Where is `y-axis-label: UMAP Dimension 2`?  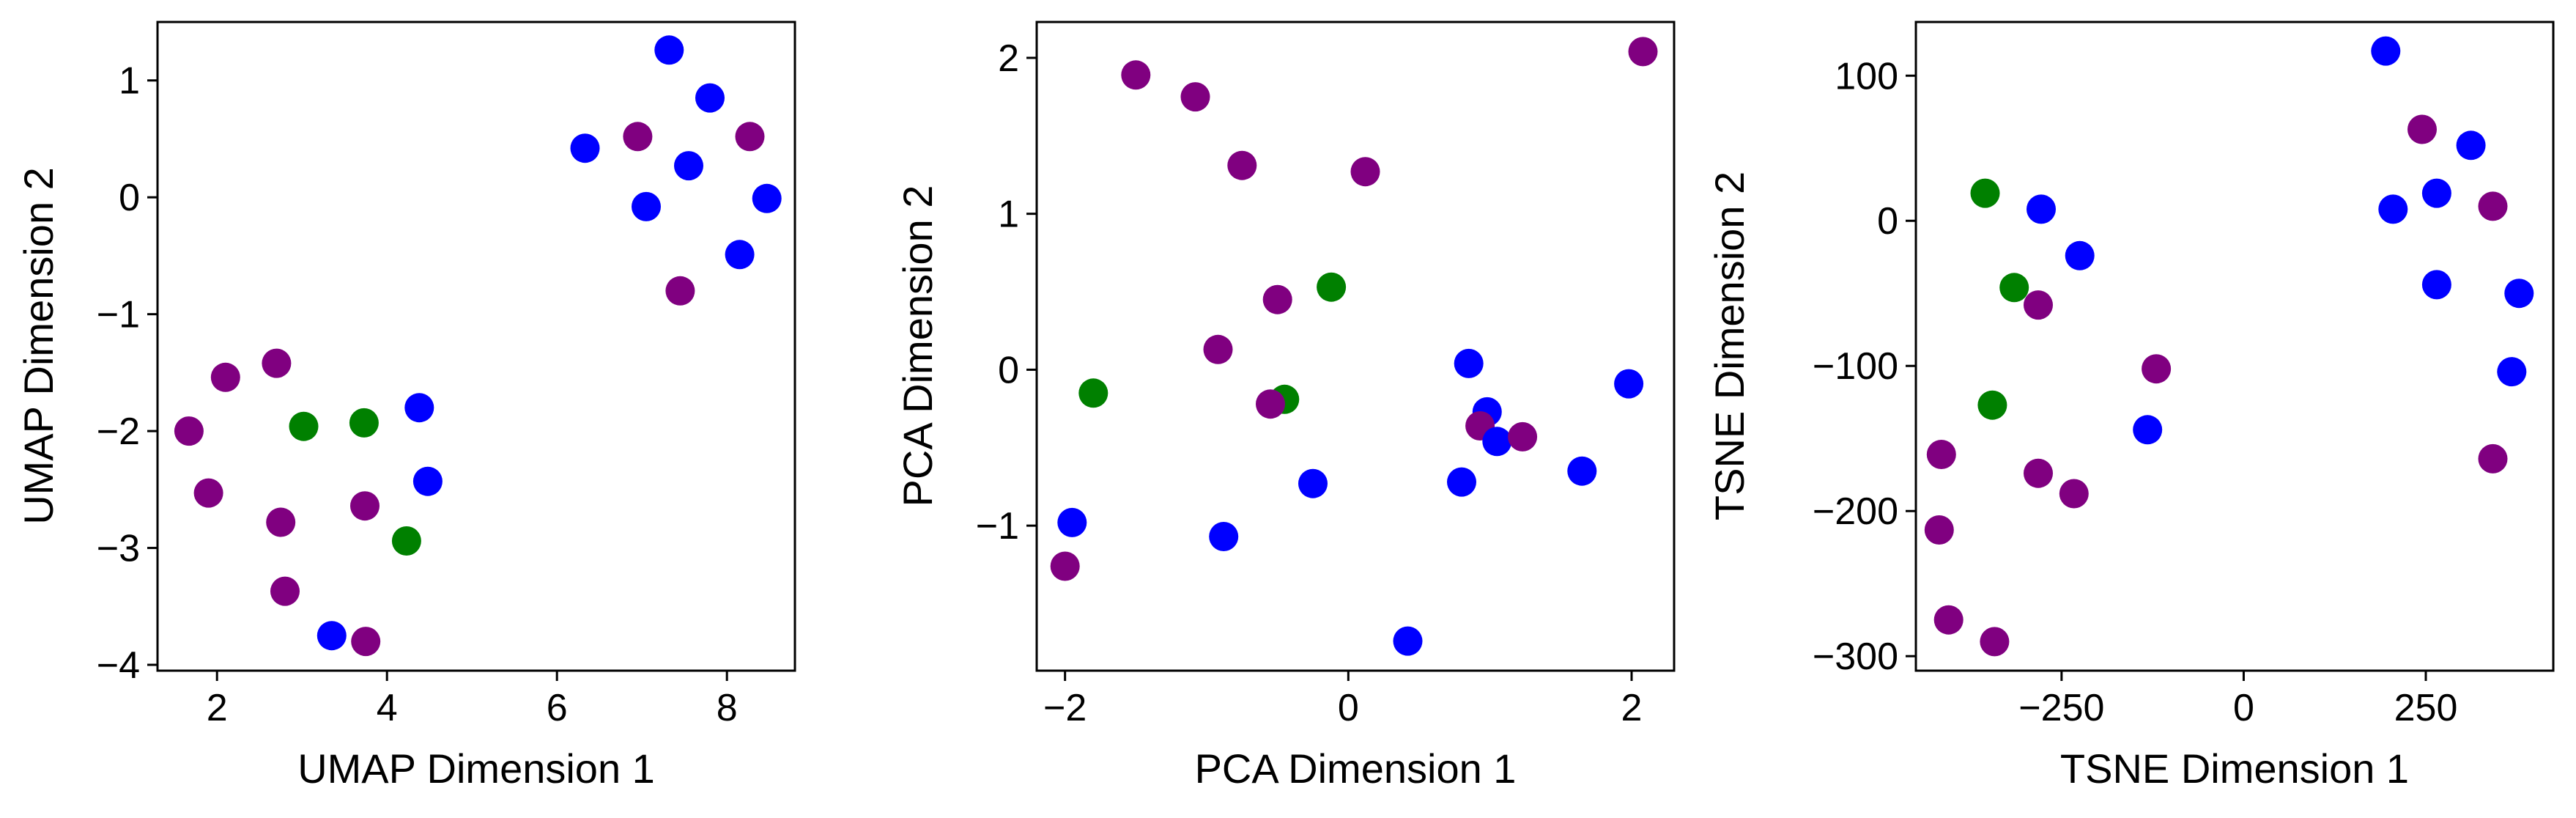 y-axis-label: UMAP Dimension 2 is located at coordinates (38, 346).